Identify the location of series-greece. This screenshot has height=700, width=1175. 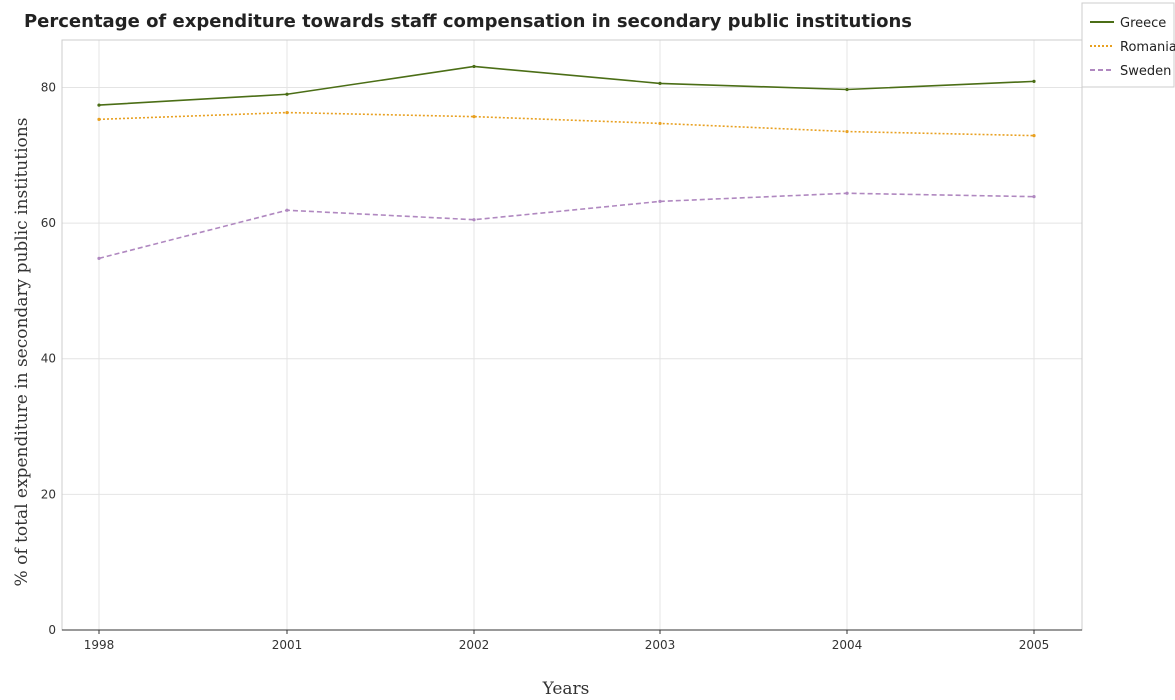
(566, 85).